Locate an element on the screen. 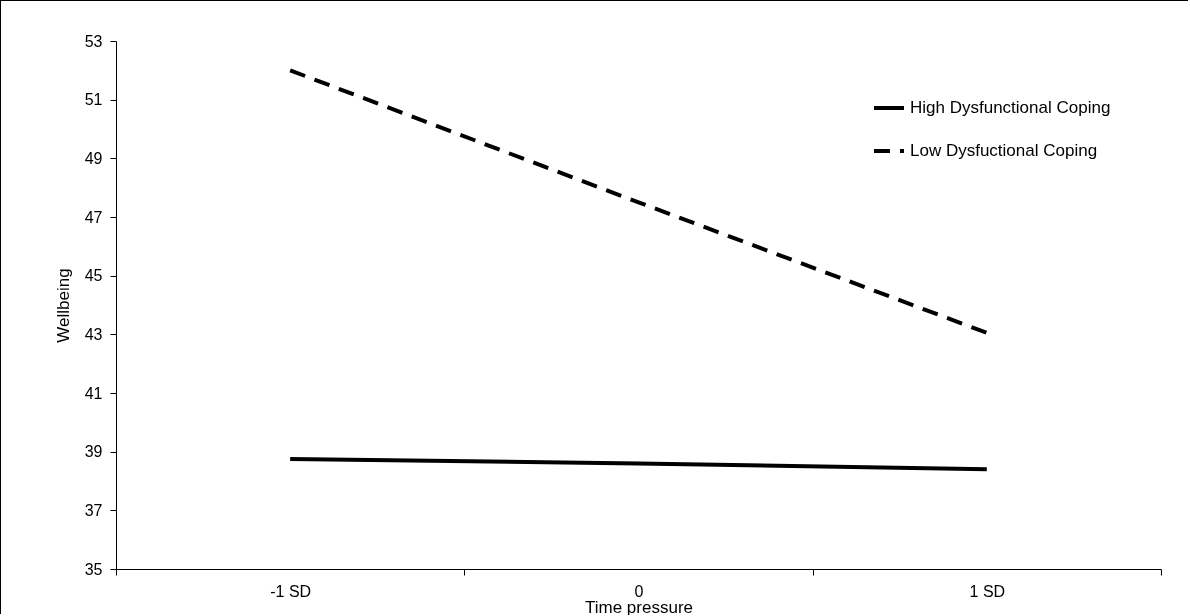  y-tick-label: 35 is located at coordinates (93, 569).